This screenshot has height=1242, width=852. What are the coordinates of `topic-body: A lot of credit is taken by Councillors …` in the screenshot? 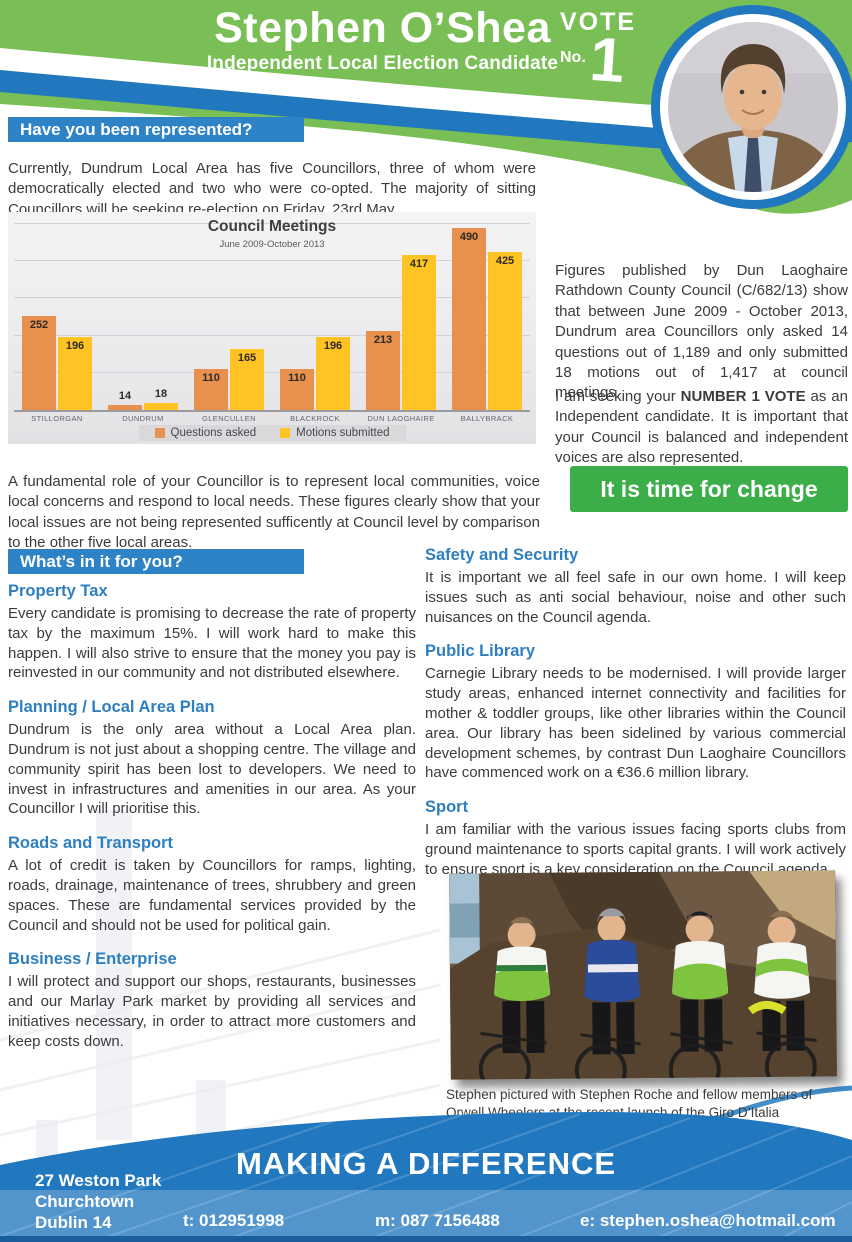 It's located at (212, 895).